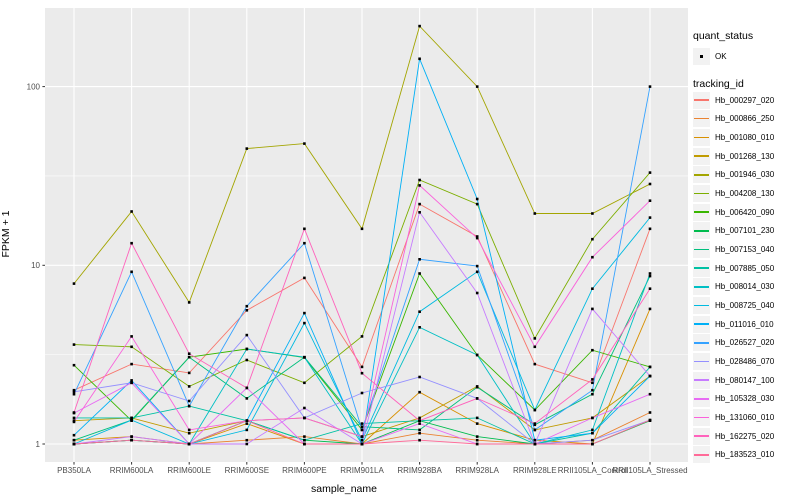 This screenshot has width=800, height=500. I want to click on legend-item-label: Hb_080147_100, so click(745, 380).